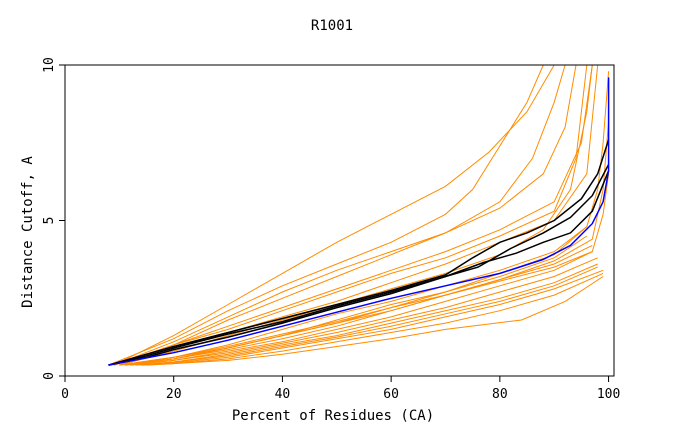  I want to click on x-tick-label: 80, so click(500, 394).